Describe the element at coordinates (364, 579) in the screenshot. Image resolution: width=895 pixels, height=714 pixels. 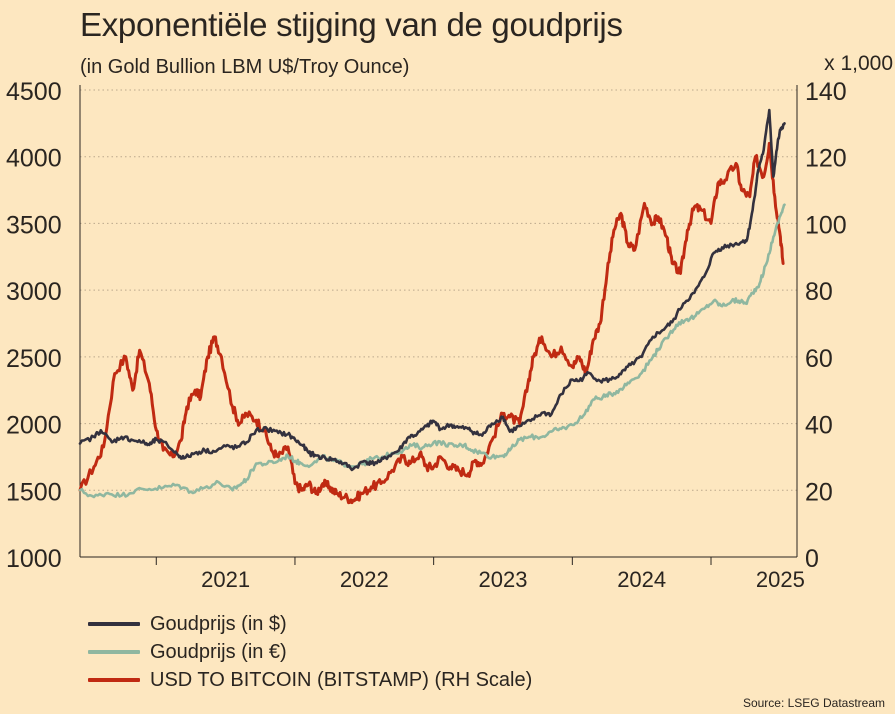
I see `x-tick-label: 2022` at that location.